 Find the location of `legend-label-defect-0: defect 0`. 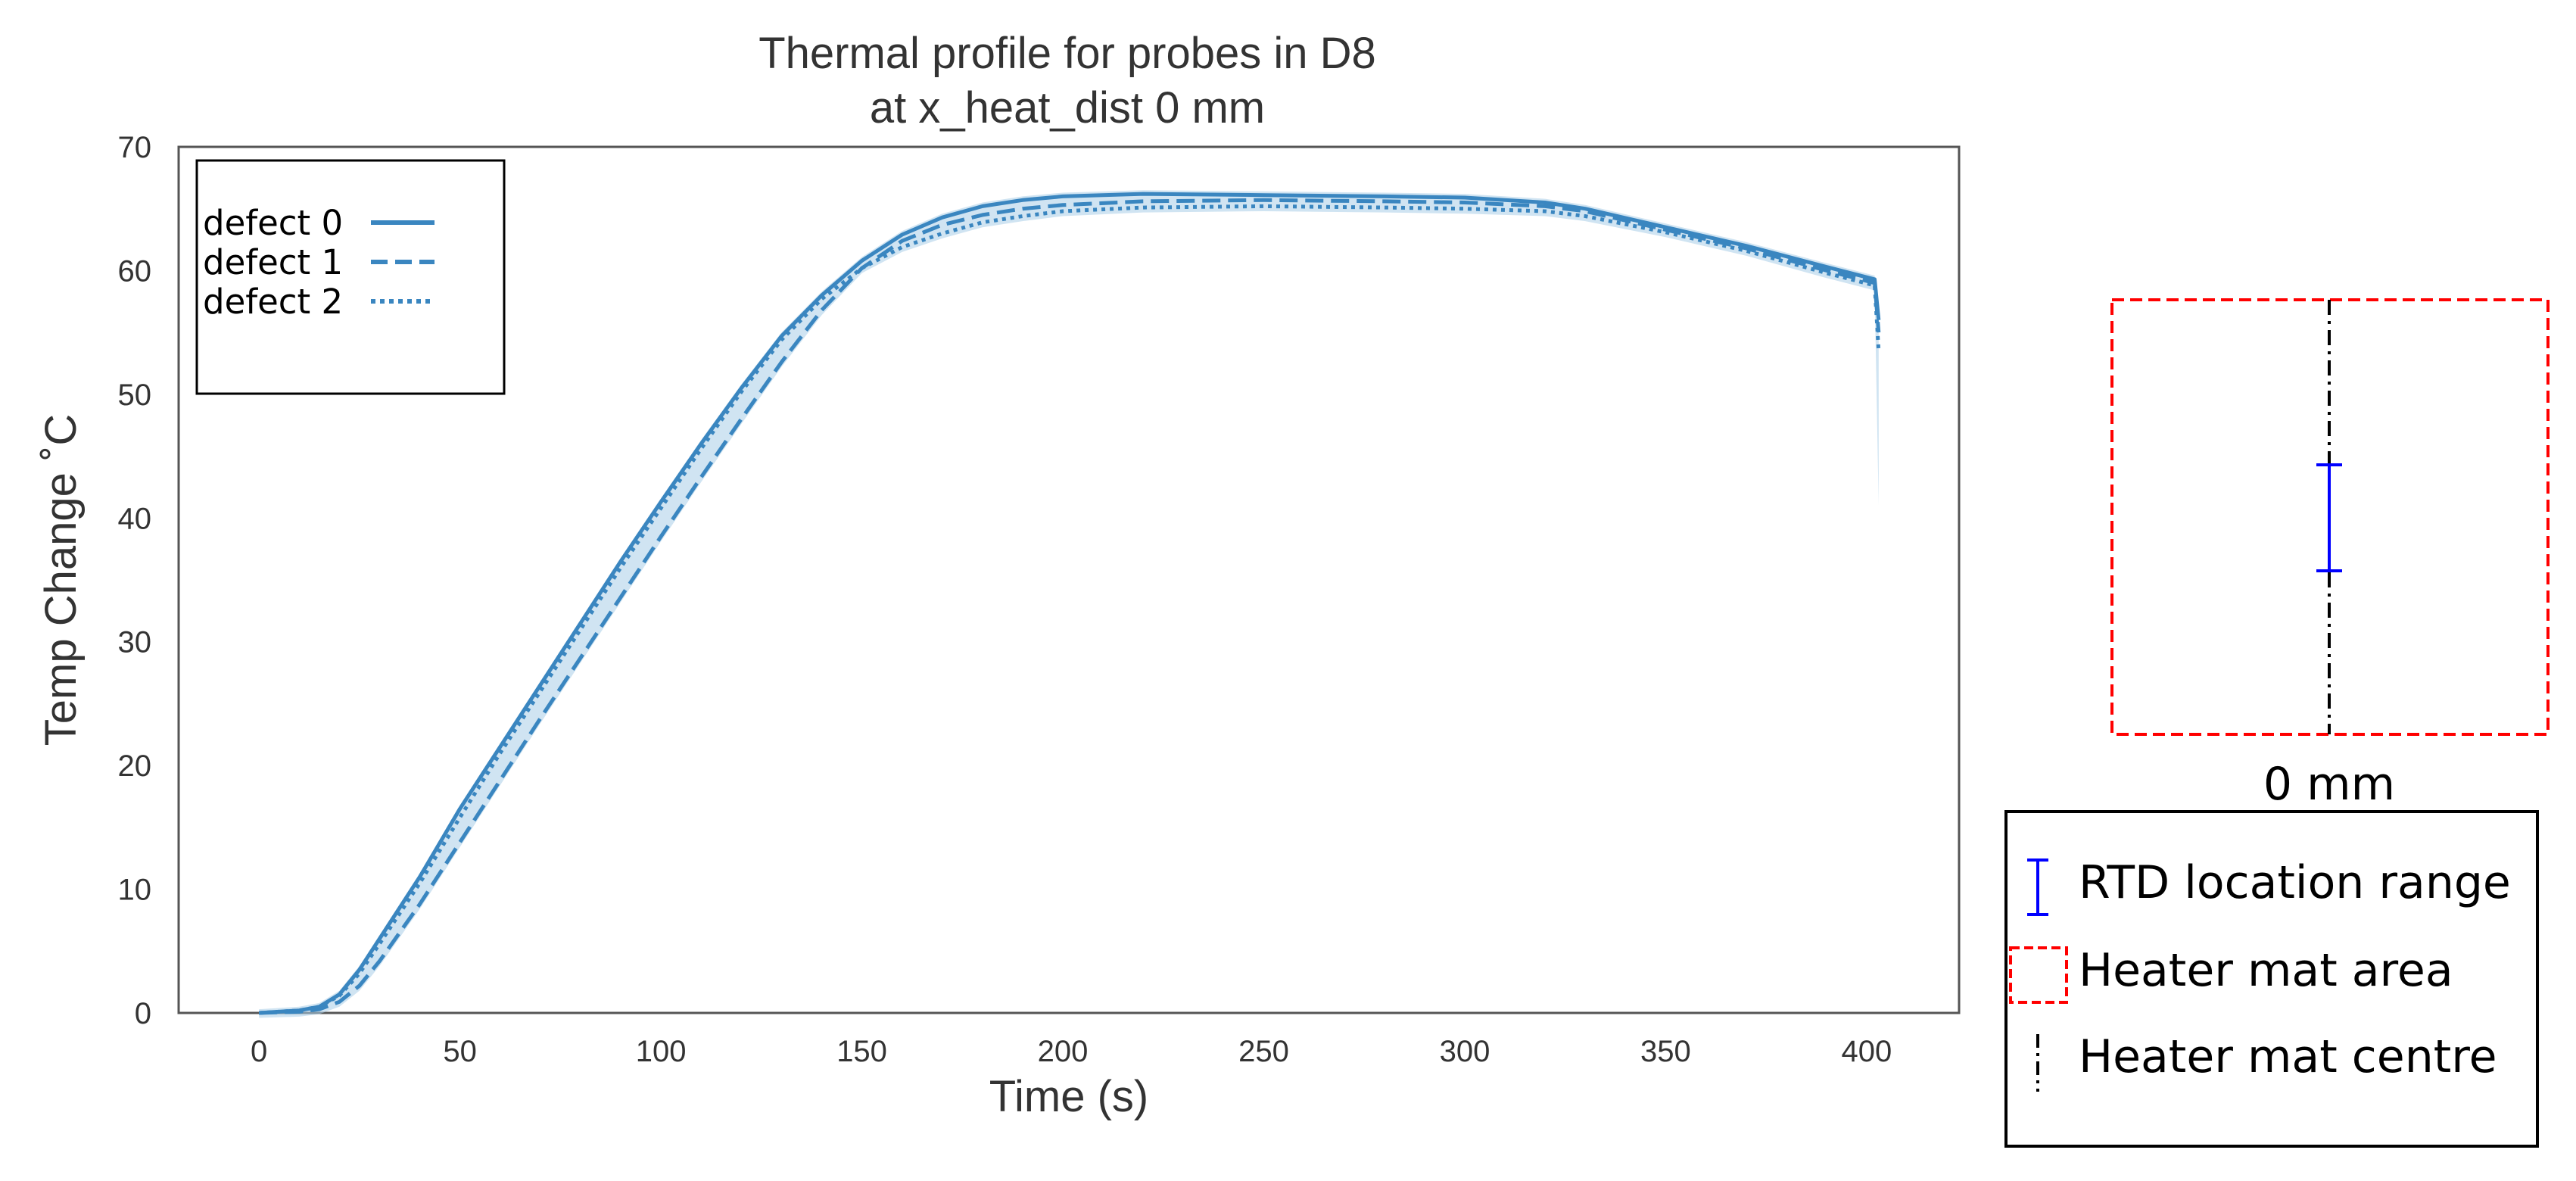

legend-label-defect-0: defect 0 is located at coordinates (273, 223).